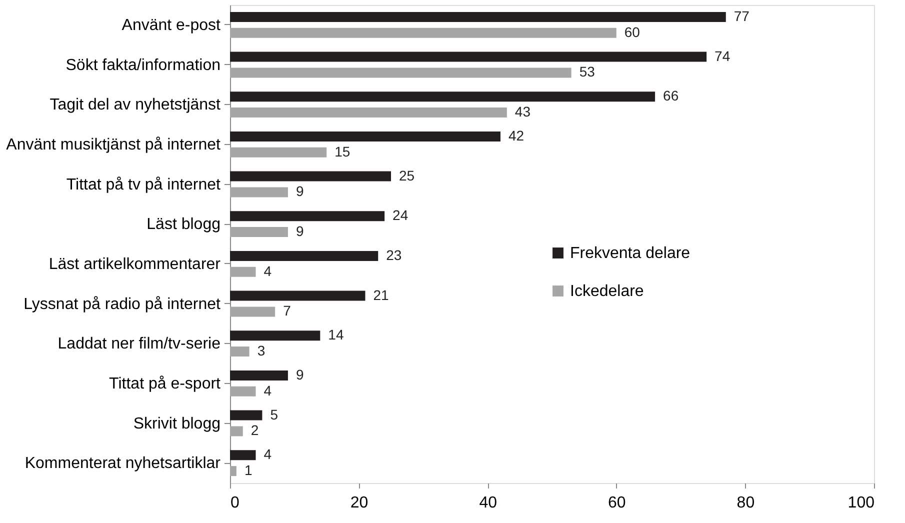 This screenshot has height=523, width=905. Describe the element at coordinates (176, 423) in the screenshot. I see `y-tick-label: Skrivit blogg` at that location.